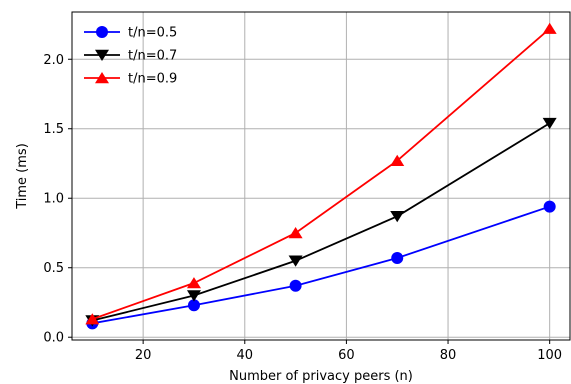 Image resolution: width=571 pixels, height=384 pixels. Describe the element at coordinates (53, 129) in the screenshot. I see `y-tick-label: 1.5` at that location.